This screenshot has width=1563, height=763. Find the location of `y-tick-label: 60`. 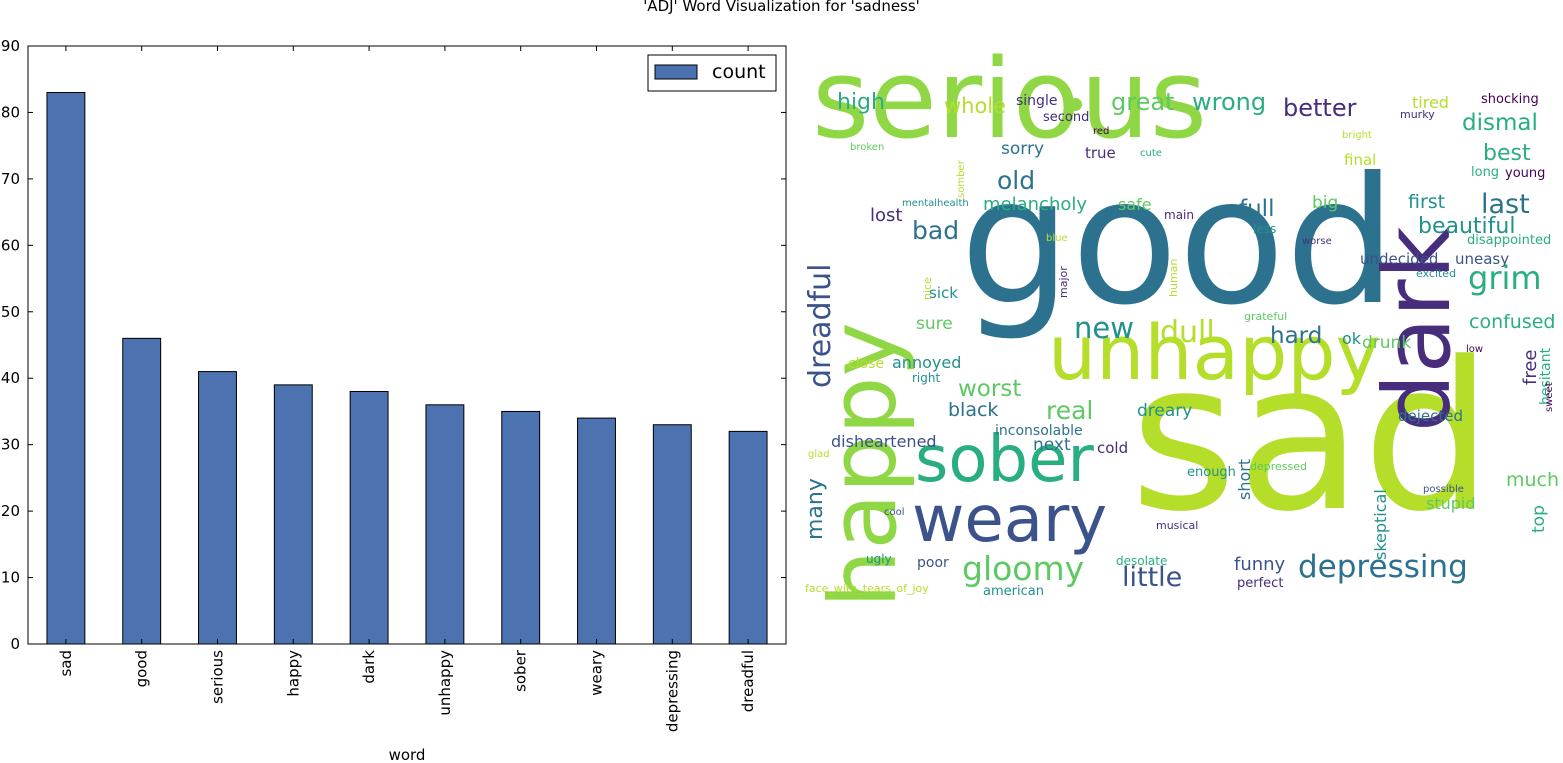

y-tick-label: 60 is located at coordinates (10, 245).